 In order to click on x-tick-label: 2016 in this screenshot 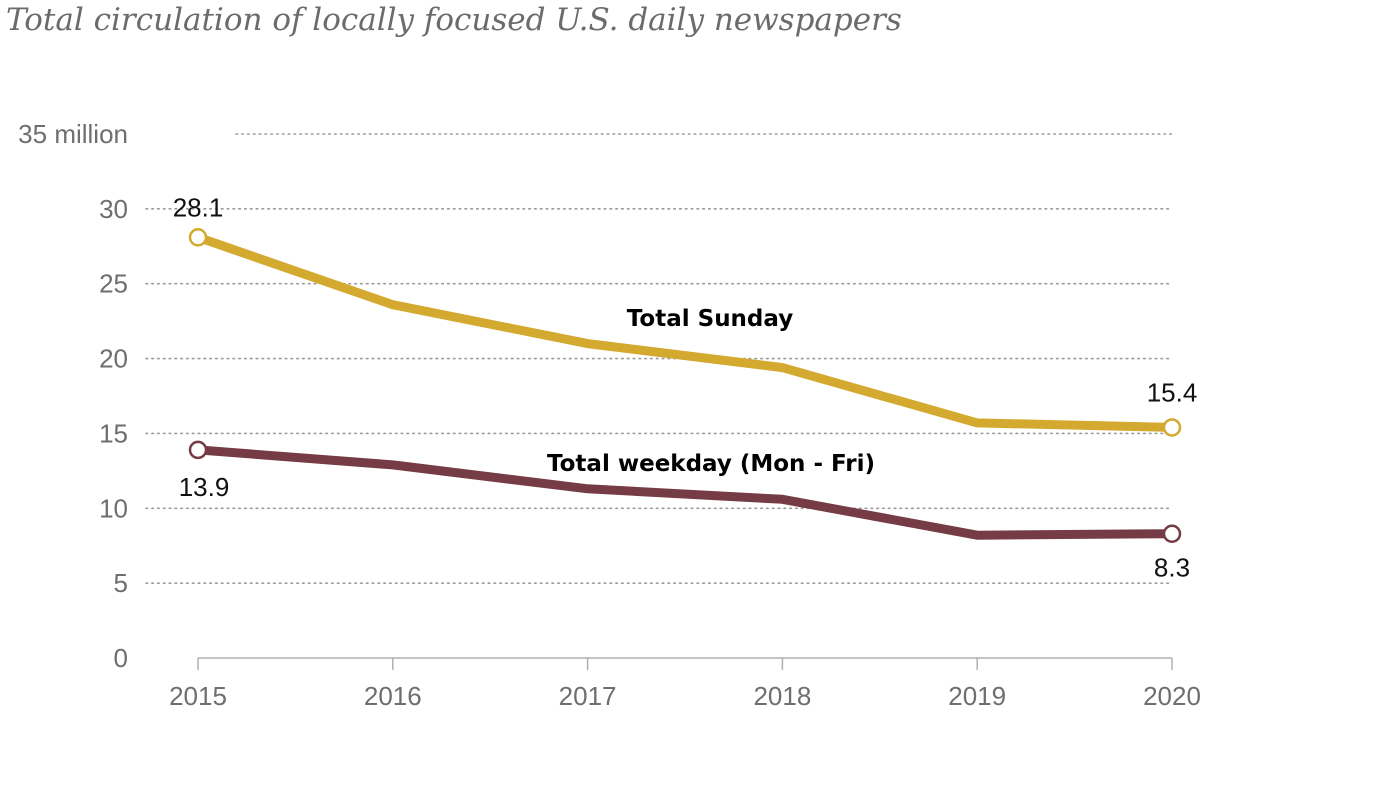, I will do `click(393, 696)`.